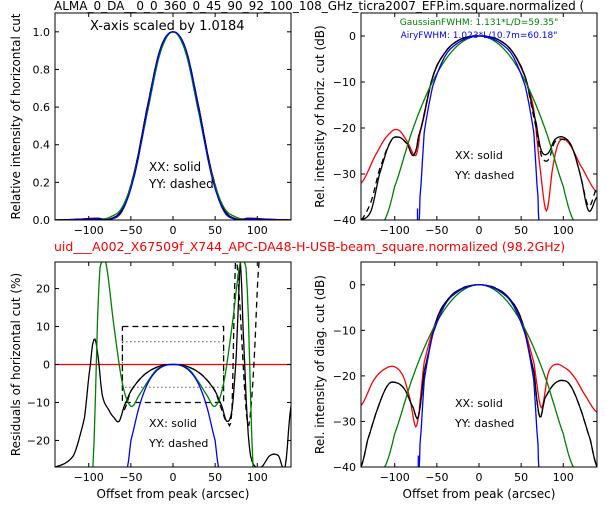 The height and width of the screenshot is (511, 607). What do you see at coordinates (43, 289) in the screenshot?
I see `y-tick-label: 20` at bounding box center [43, 289].